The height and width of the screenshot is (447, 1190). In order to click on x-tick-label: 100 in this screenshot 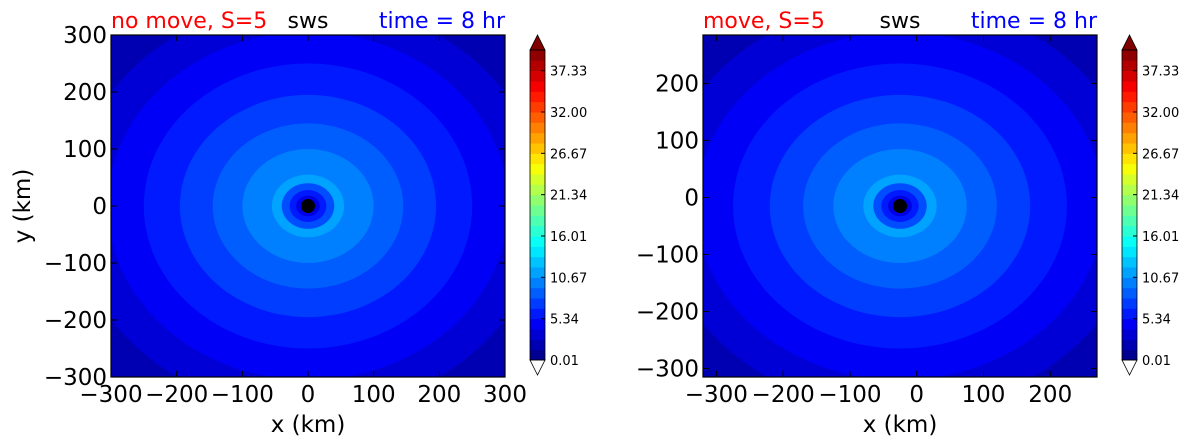, I will do `click(374, 395)`.